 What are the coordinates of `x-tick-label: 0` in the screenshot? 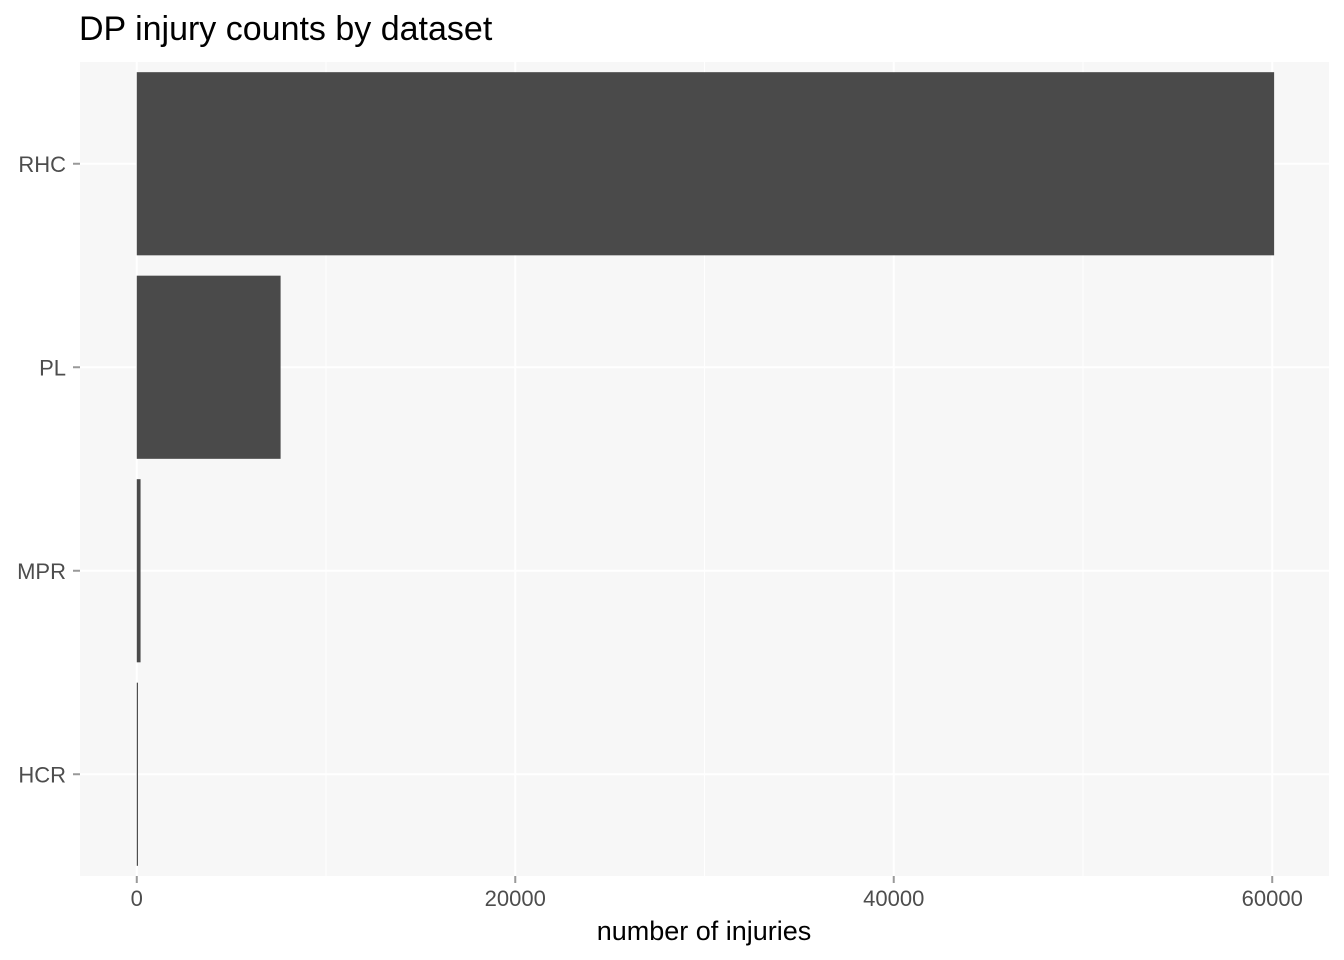 It's located at (137, 898).